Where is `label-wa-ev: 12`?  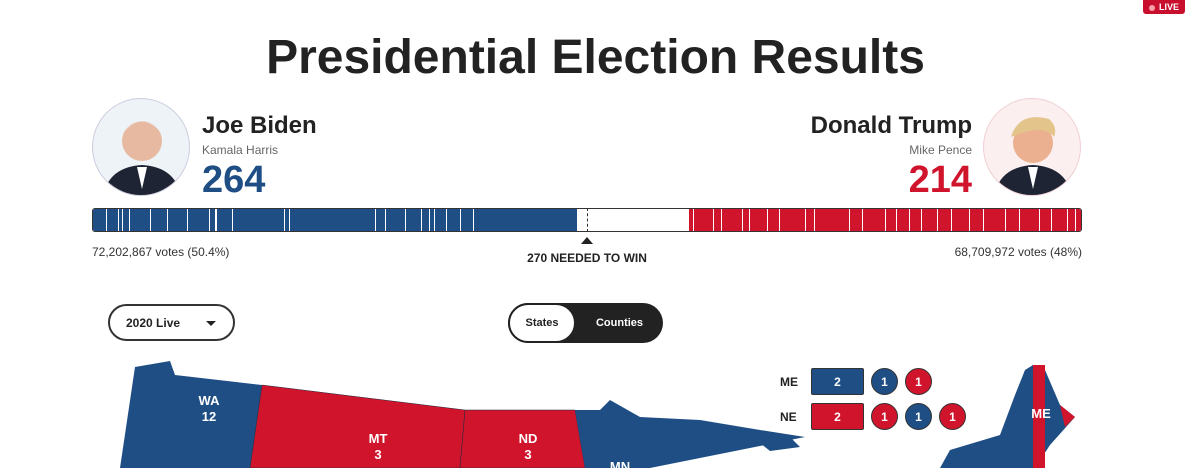 label-wa-ev: 12 is located at coordinates (209, 416).